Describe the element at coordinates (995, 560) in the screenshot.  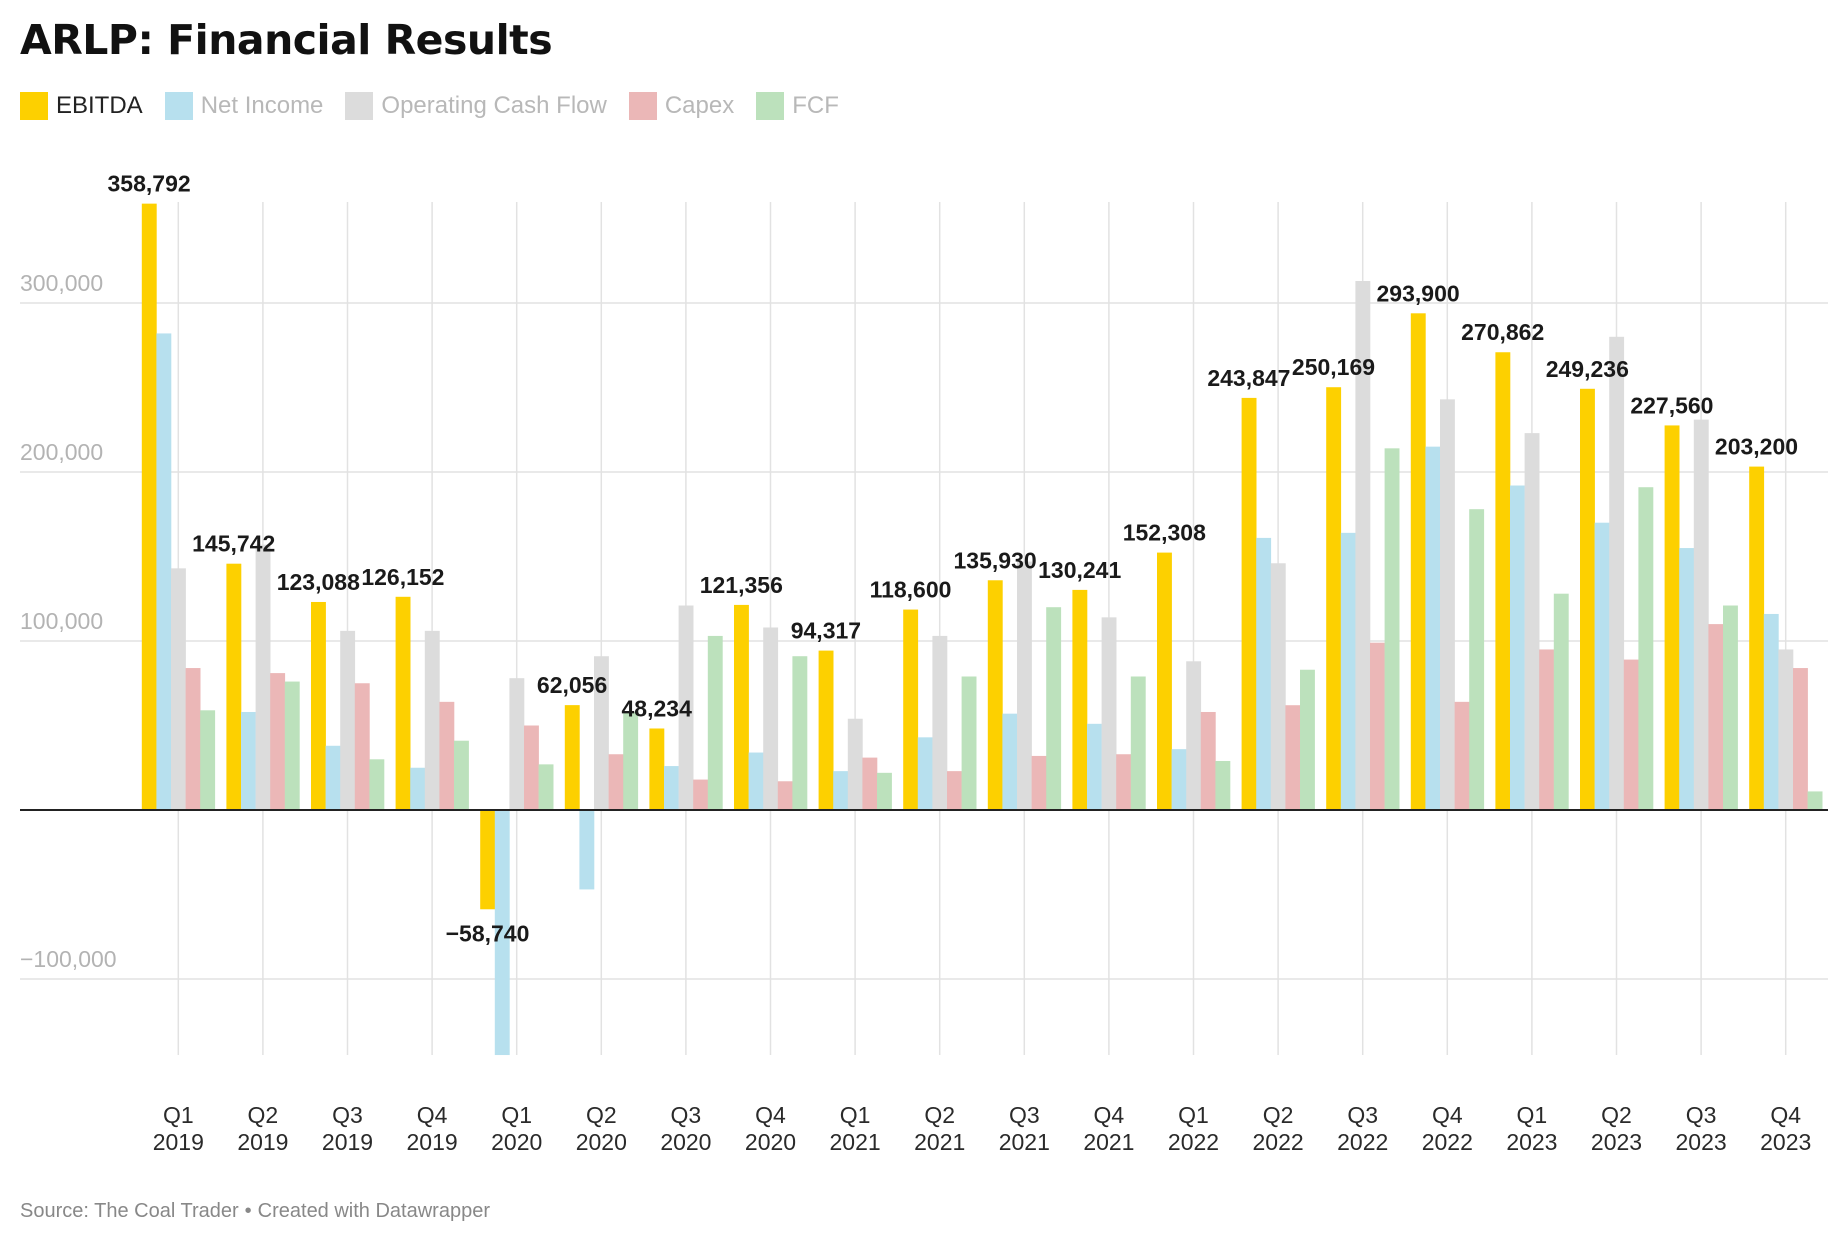
I see `data-label: 135,930` at that location.